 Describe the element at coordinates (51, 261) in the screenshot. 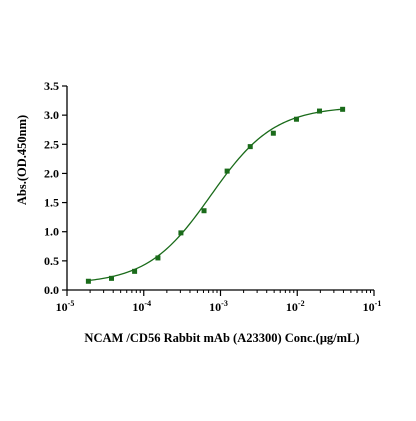

I see `y-tick-label: 0.5` at that location.